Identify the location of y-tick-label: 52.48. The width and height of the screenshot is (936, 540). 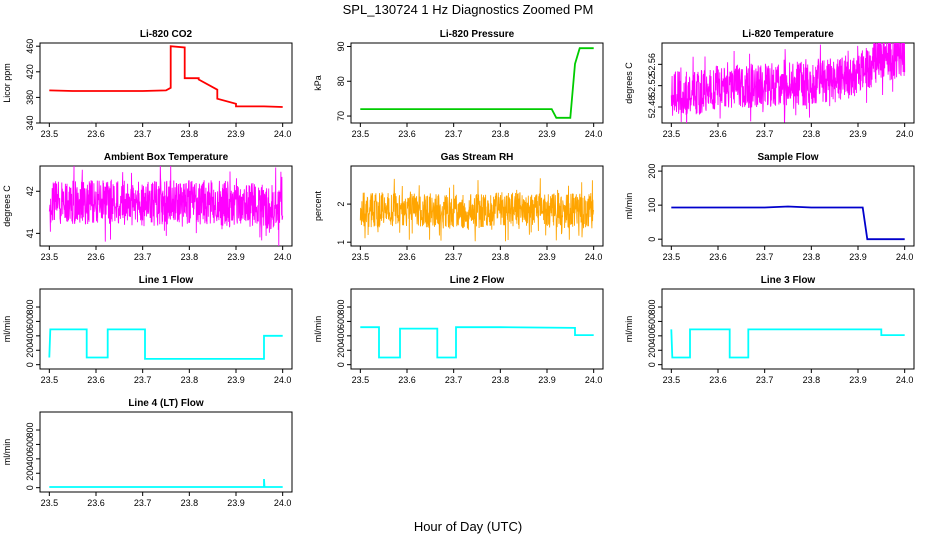
(652, 107).